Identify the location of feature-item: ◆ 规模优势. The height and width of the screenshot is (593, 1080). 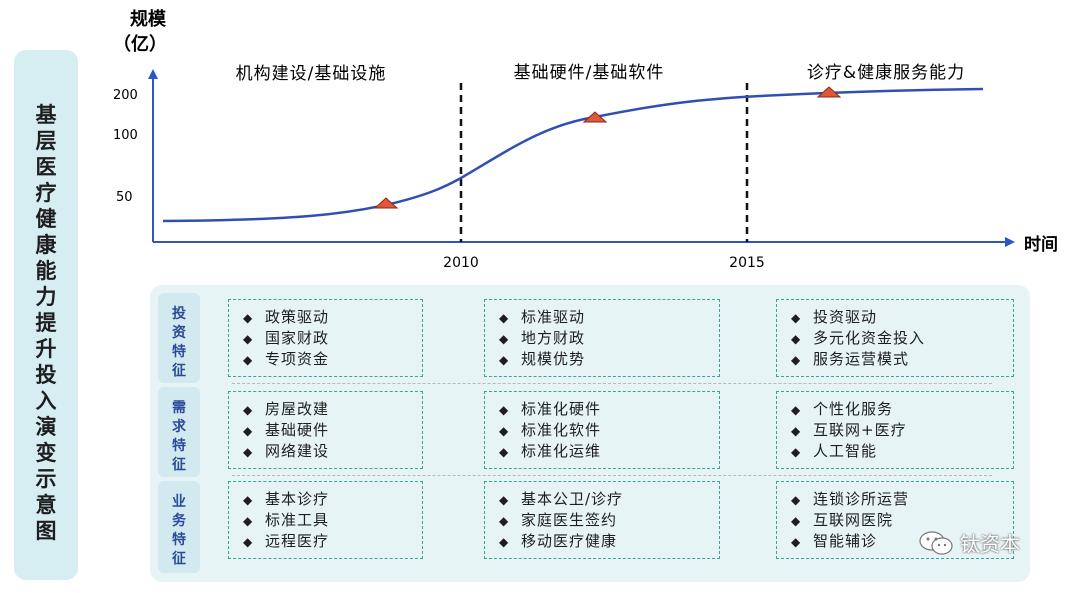
(609, 359).